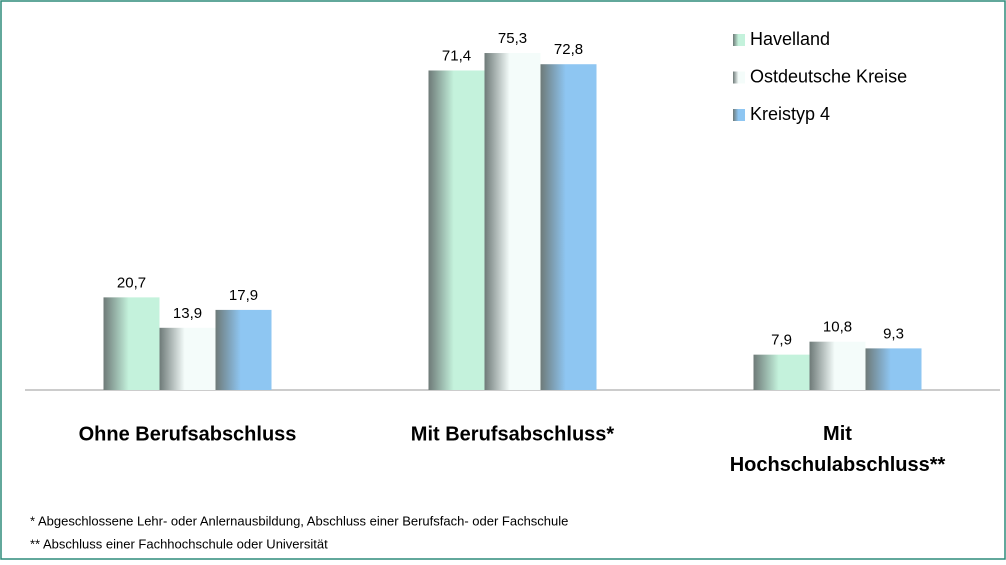 The width and height of the screenshot is (1006, 565). Describe the element at coordinates (188, 434) in the screenshot. I see `x-tick-label: Ohne Berufsabschluss` at that location.